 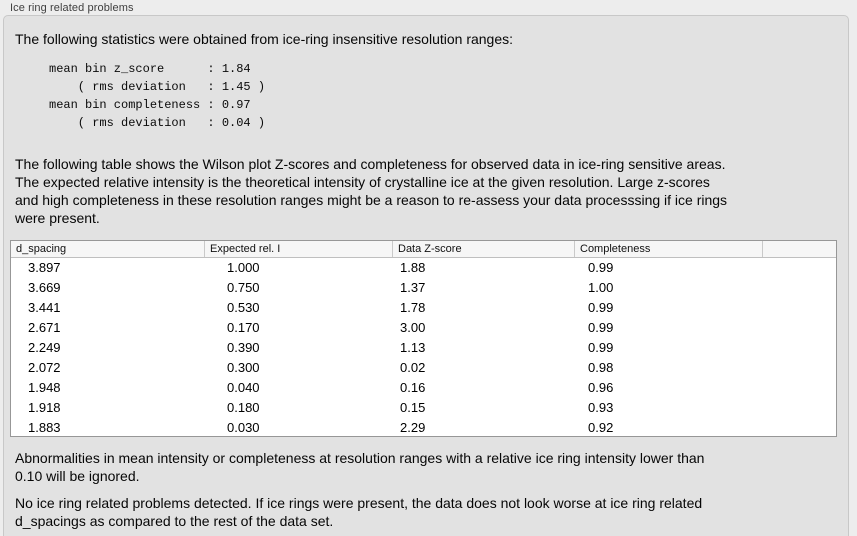 I want to click on column-header-data-z-score: Data Z-score, so click(x=483, y=249).